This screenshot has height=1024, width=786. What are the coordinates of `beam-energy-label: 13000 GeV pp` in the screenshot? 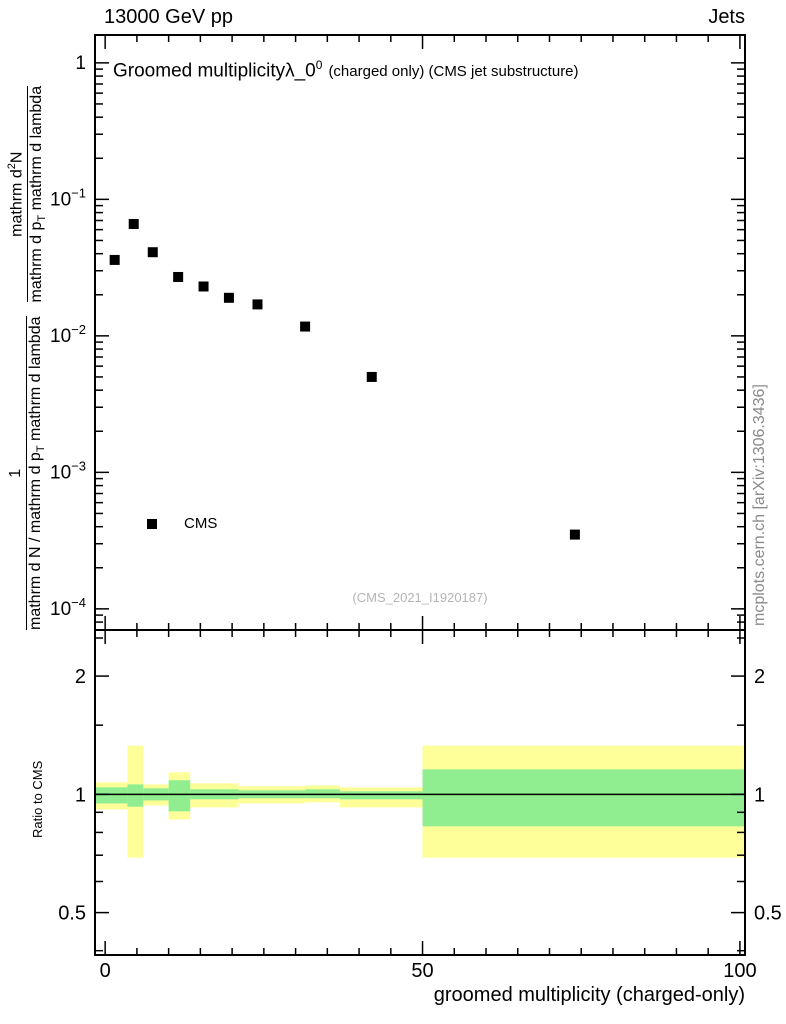 It's located at (168, 17).